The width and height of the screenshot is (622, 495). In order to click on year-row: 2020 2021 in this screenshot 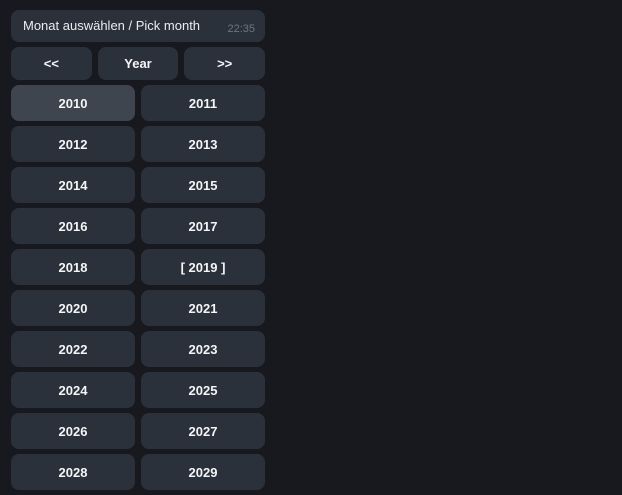, I will do `click(138, 308)`.